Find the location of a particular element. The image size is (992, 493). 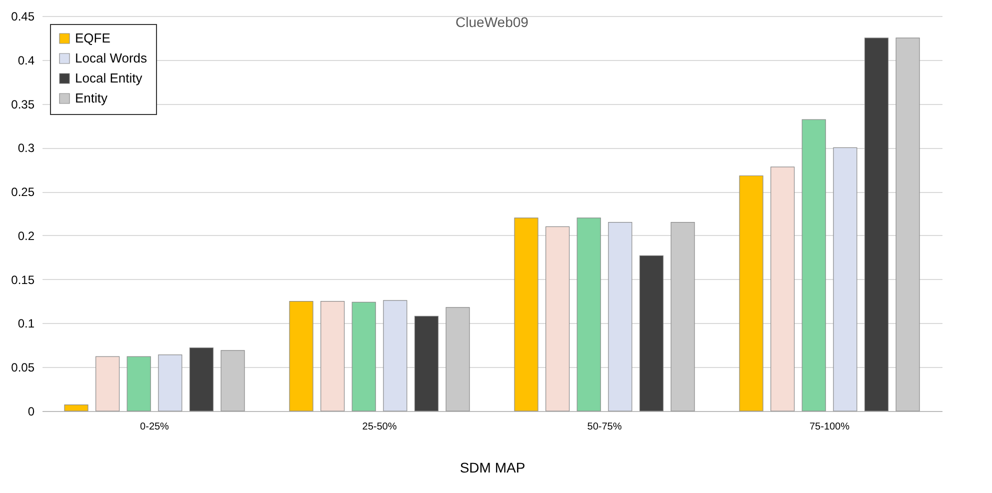

y-tick-label: 0 is located at coordinates (31, 411).